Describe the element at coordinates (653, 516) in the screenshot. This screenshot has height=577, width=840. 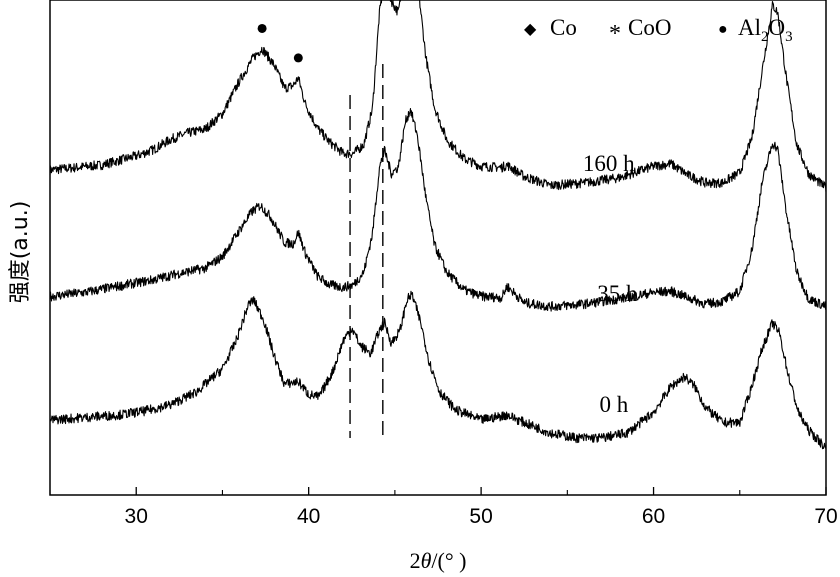
I see `x-tick-label: 60` at that location.